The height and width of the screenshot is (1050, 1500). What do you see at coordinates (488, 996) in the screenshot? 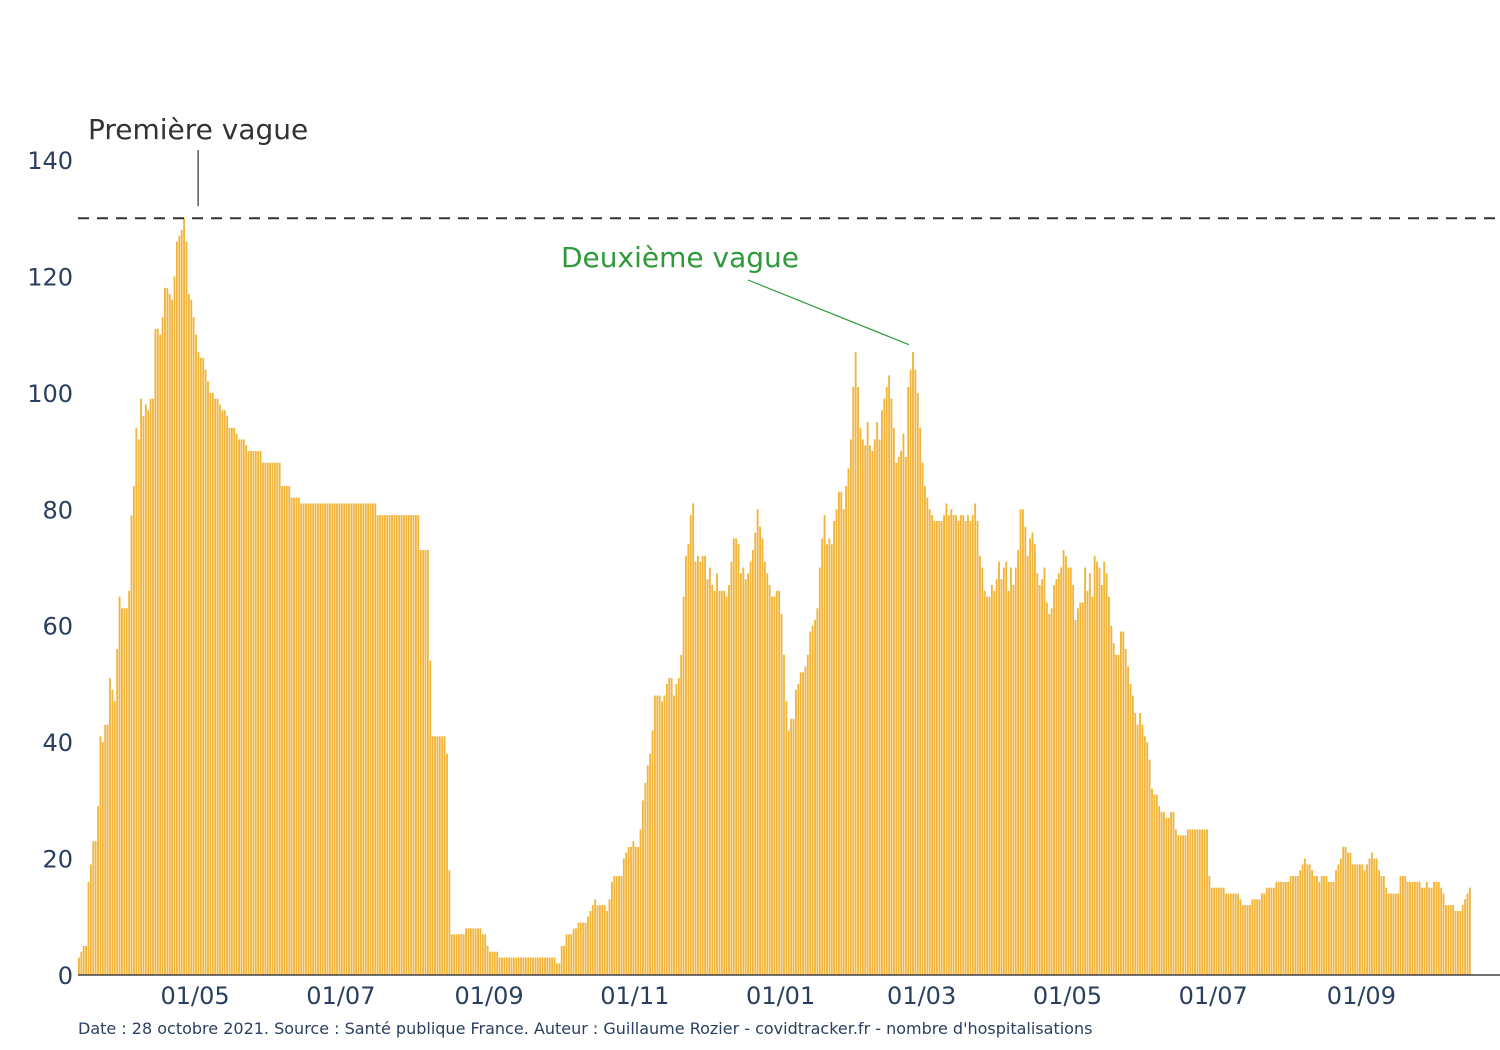
I see `x-tick-label: 01/09` at bounding box center [488, 996].